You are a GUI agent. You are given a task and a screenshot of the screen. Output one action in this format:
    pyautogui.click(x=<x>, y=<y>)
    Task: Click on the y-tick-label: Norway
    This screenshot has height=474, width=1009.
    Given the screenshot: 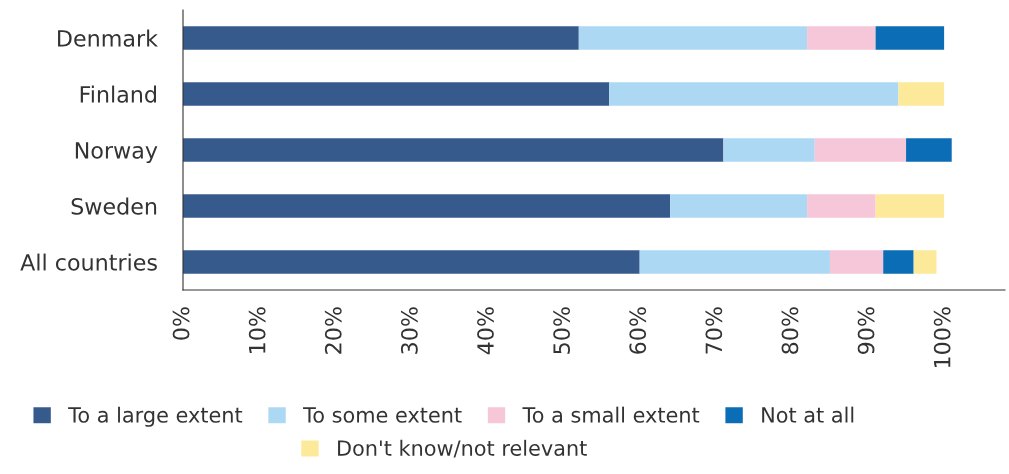 What is the action you would take?
    pyautogui.click(x=116, y=153)
    